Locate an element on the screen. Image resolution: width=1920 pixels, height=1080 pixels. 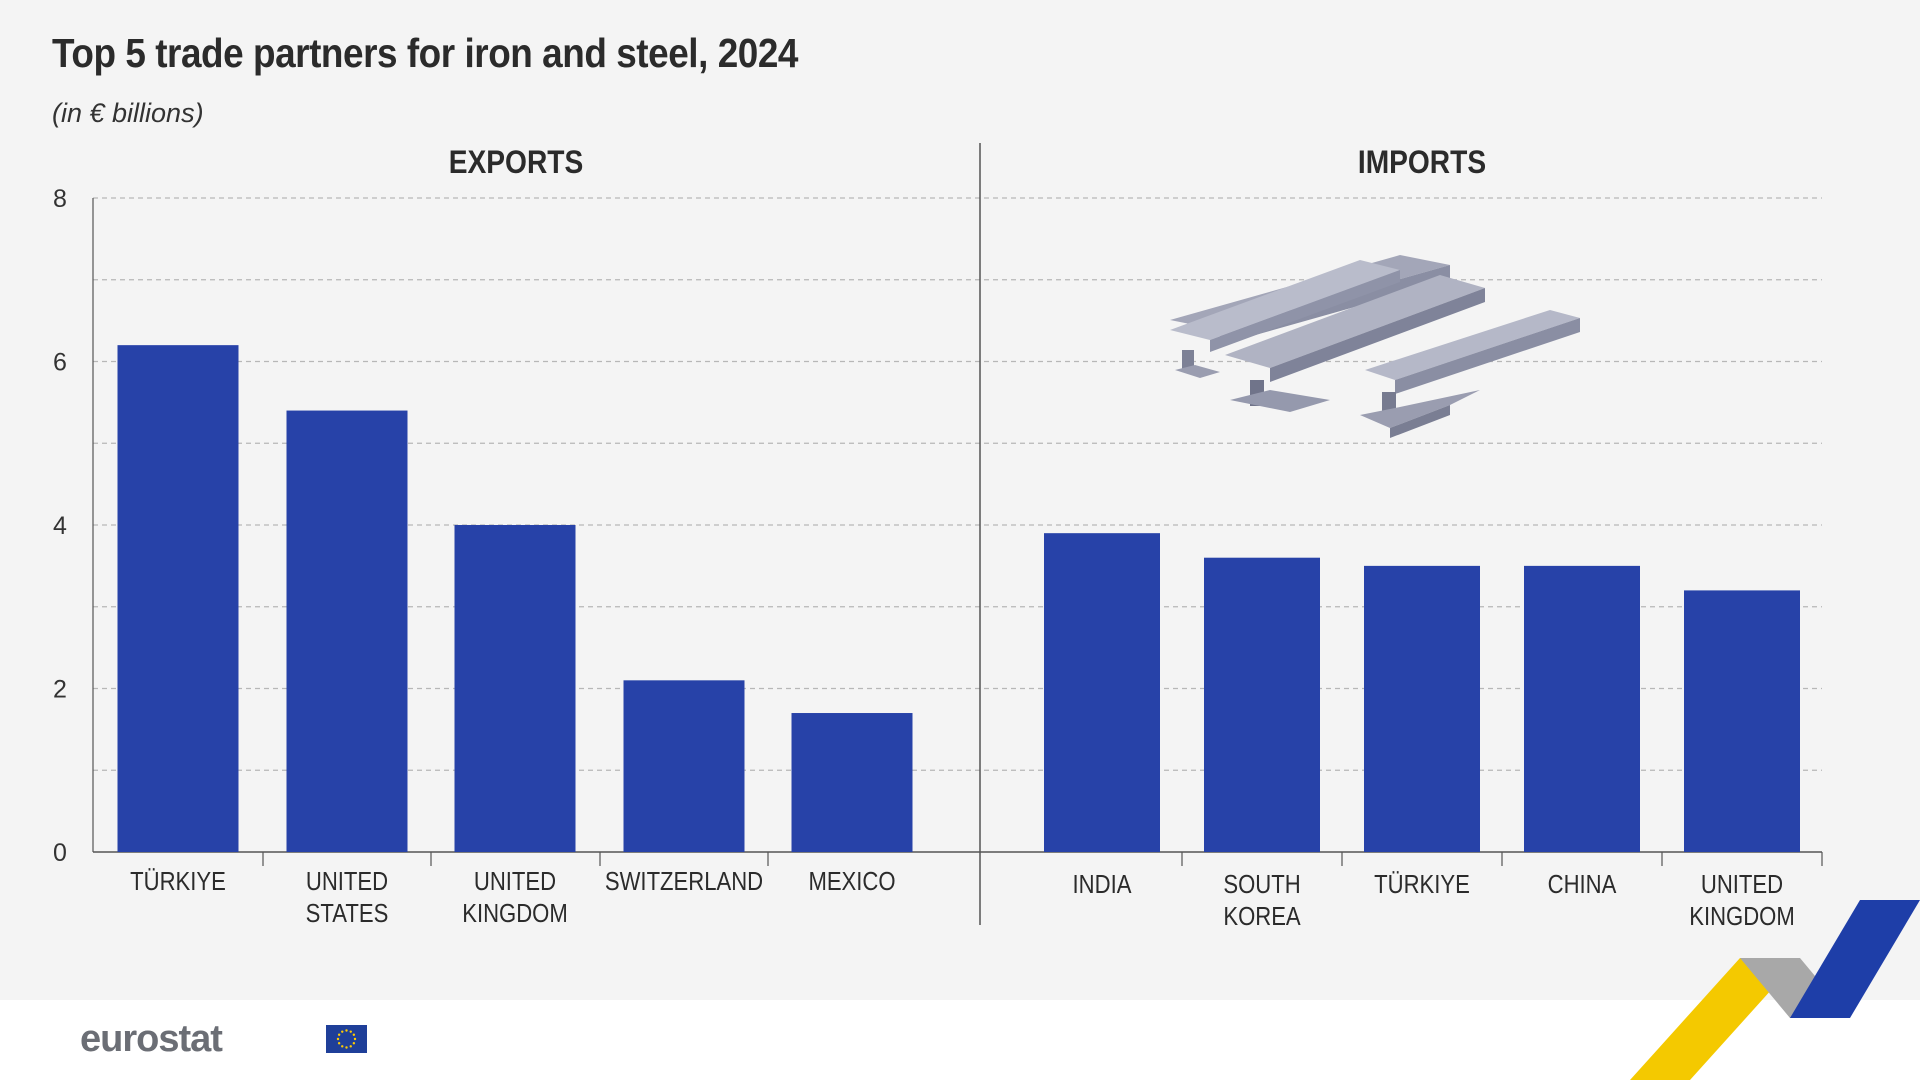
y-tick-label: 4 is located at coordinates (60, 526).